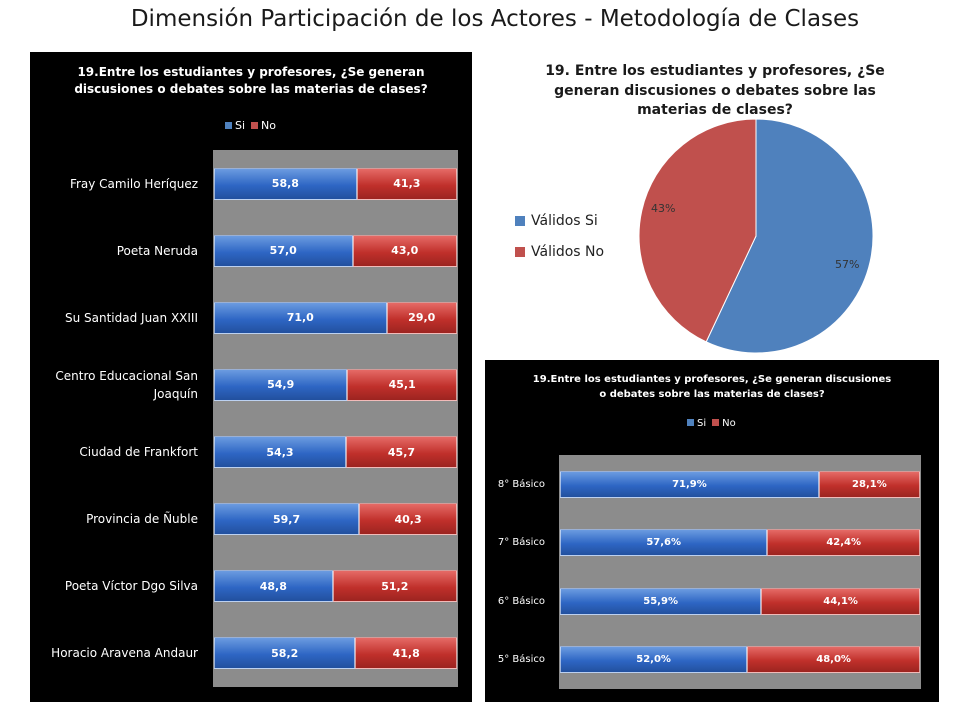 This screenshot has height=720, width=960. I want to click on bar-no: 42,4%, so click(843, 543).